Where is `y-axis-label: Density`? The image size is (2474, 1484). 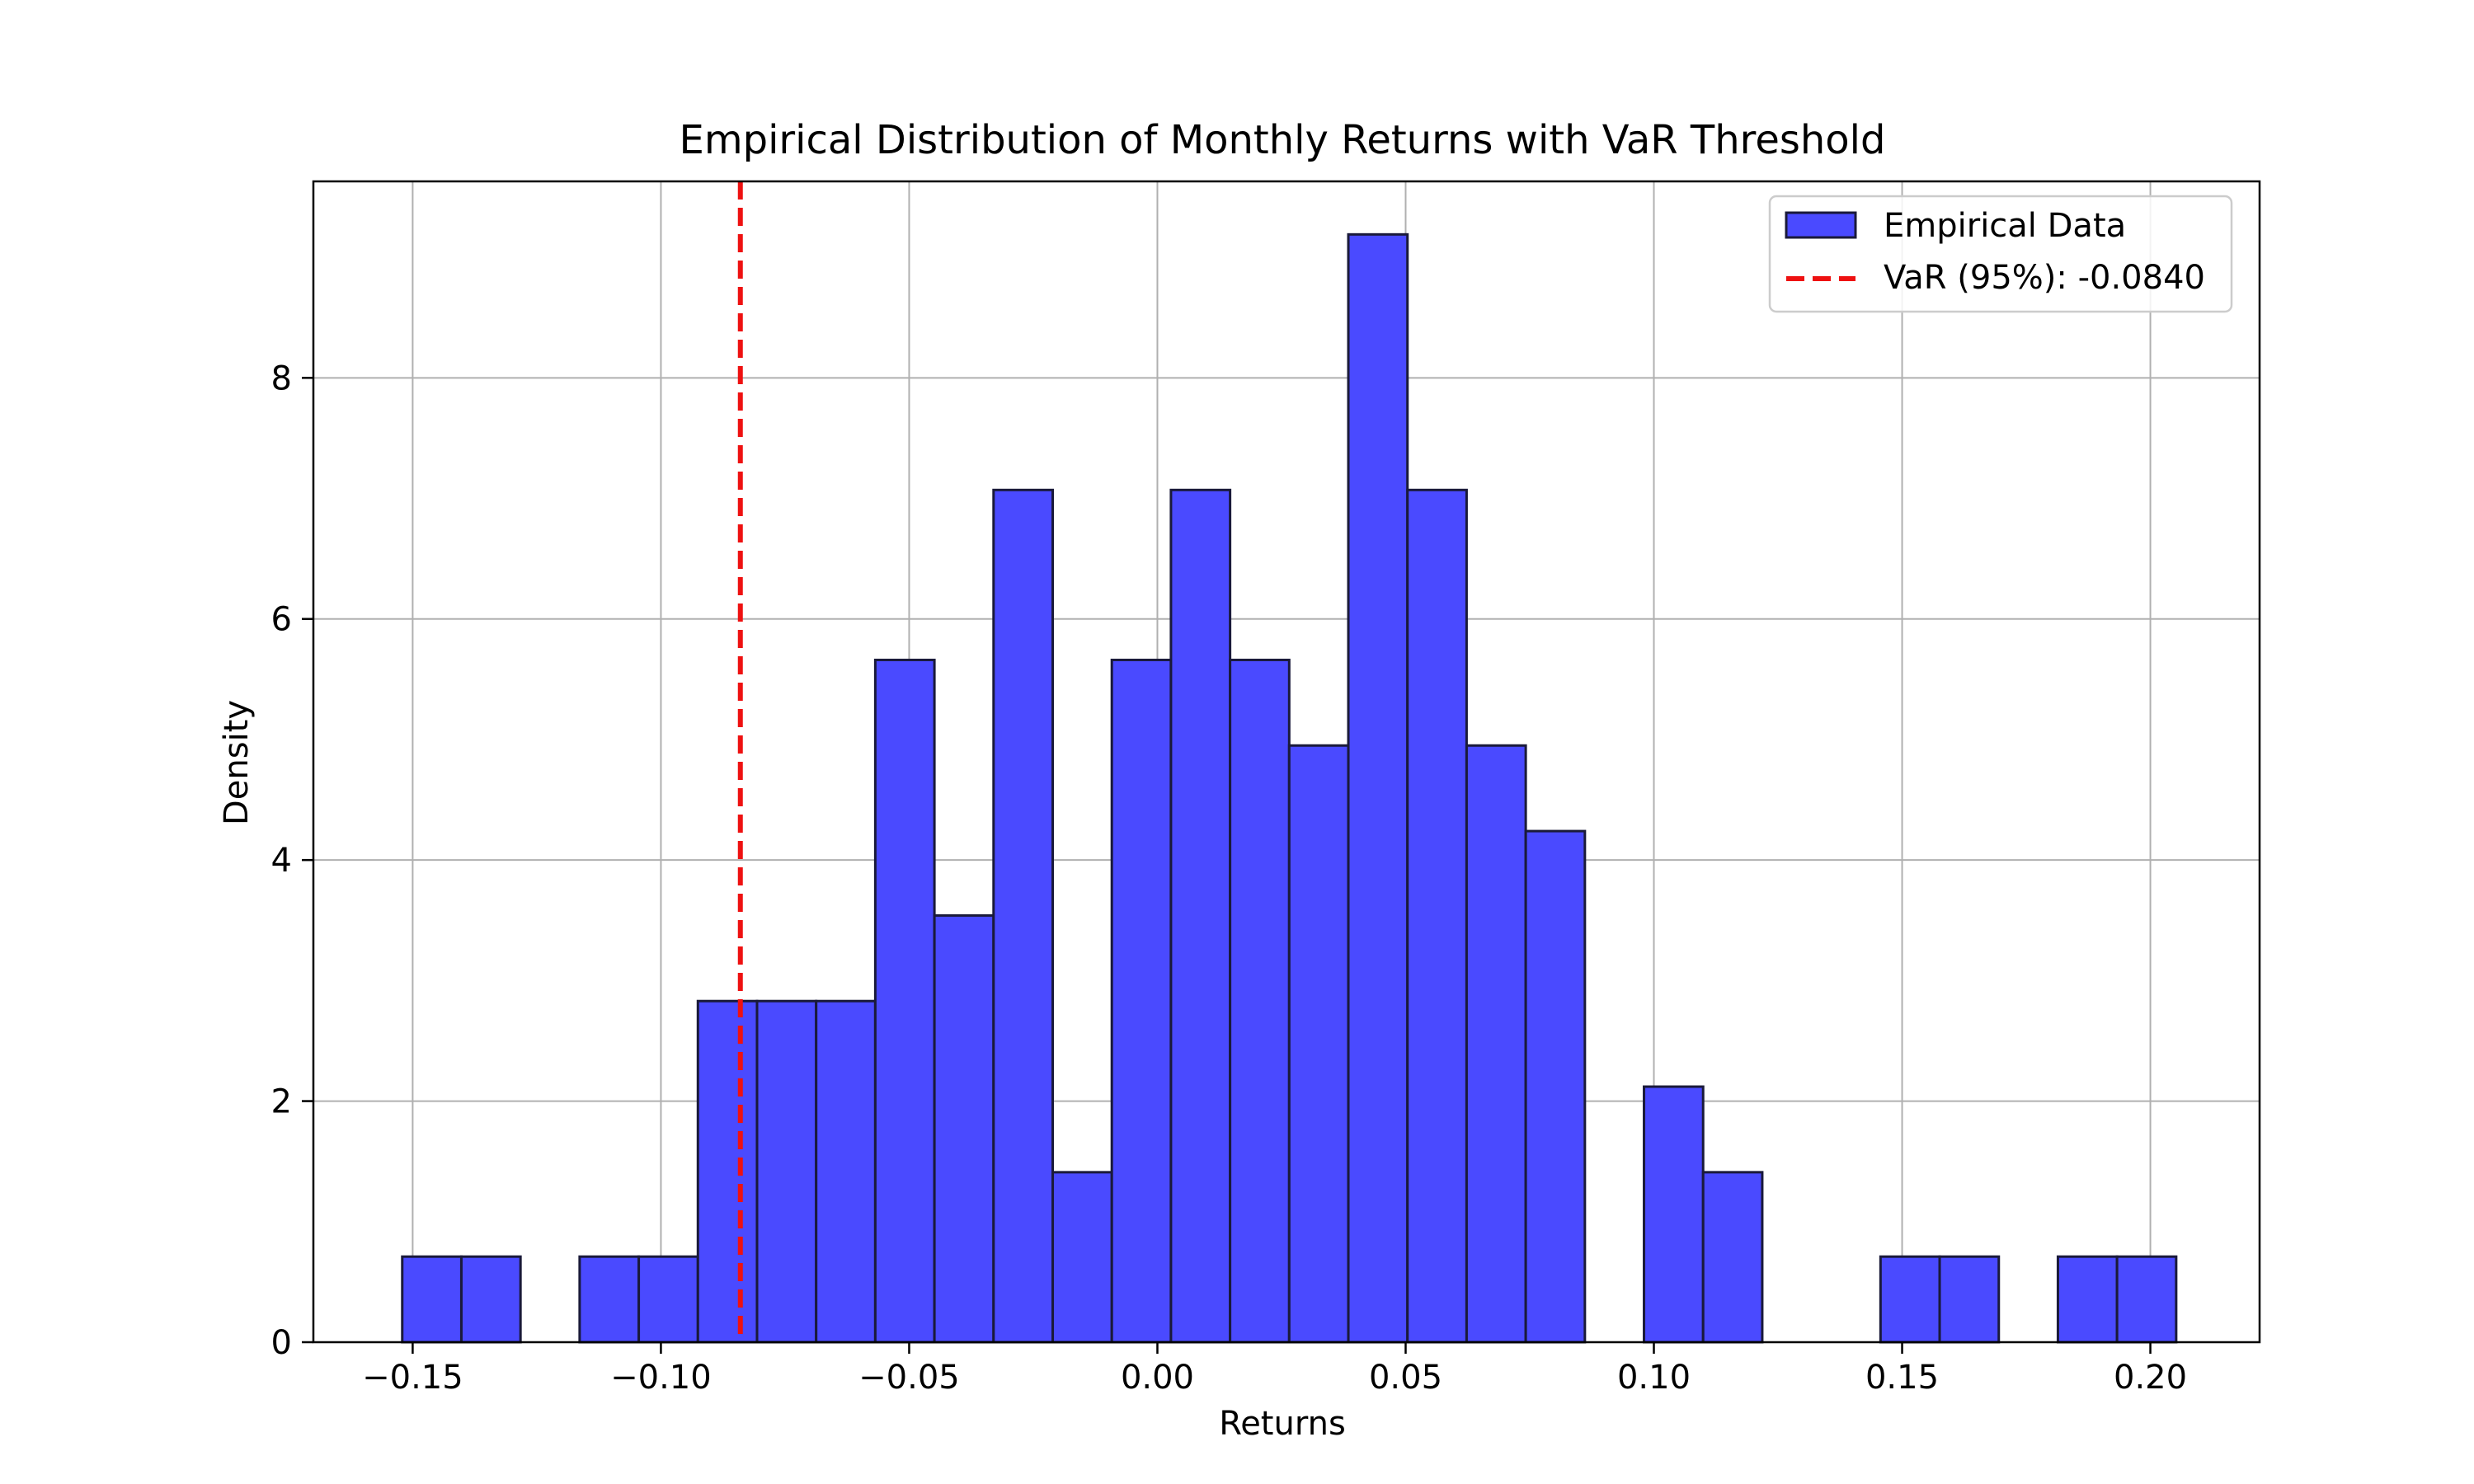
y-axis-label: Density is located at coordinates (237, 762).